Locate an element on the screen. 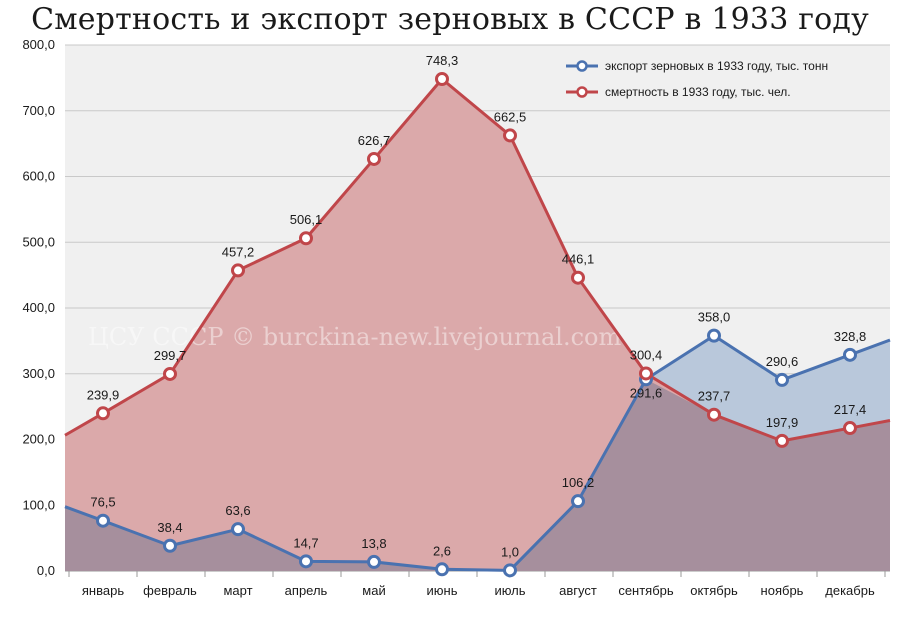 This screenshot has height=618, width=900. y-tick-label: 500,0 is located at coordinates (38, 241).